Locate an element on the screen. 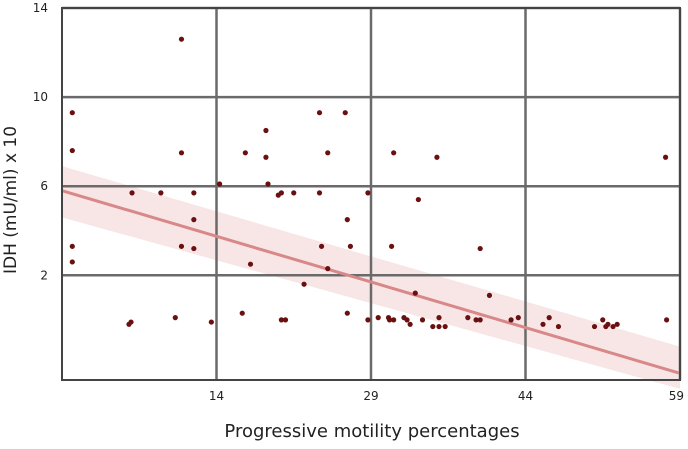  y-tick-label-0: 2 is located at coordinates (44, 275).